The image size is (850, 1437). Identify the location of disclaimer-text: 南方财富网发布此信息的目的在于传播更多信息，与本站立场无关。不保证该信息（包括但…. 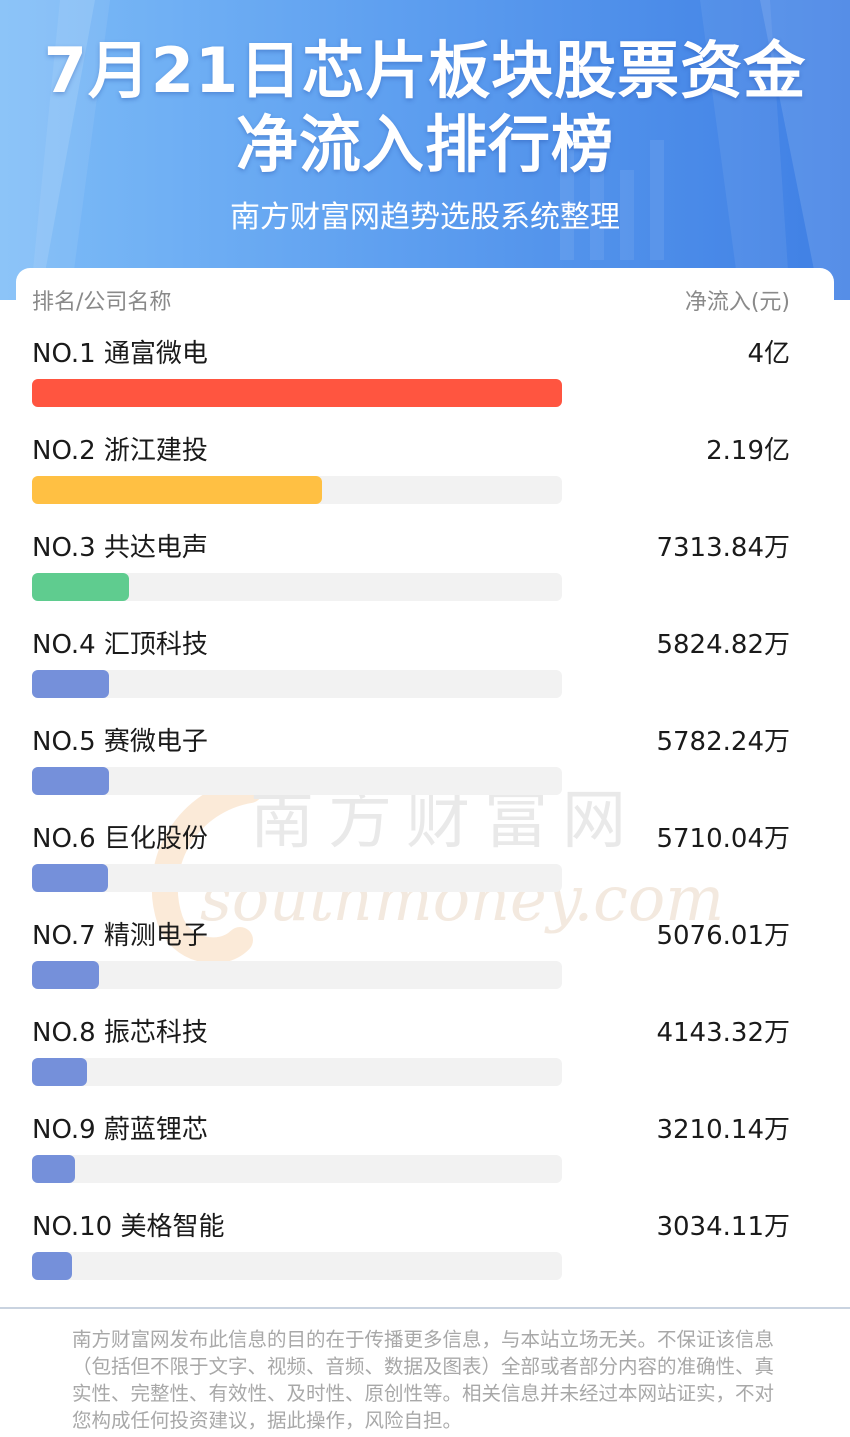
(423, 1380).